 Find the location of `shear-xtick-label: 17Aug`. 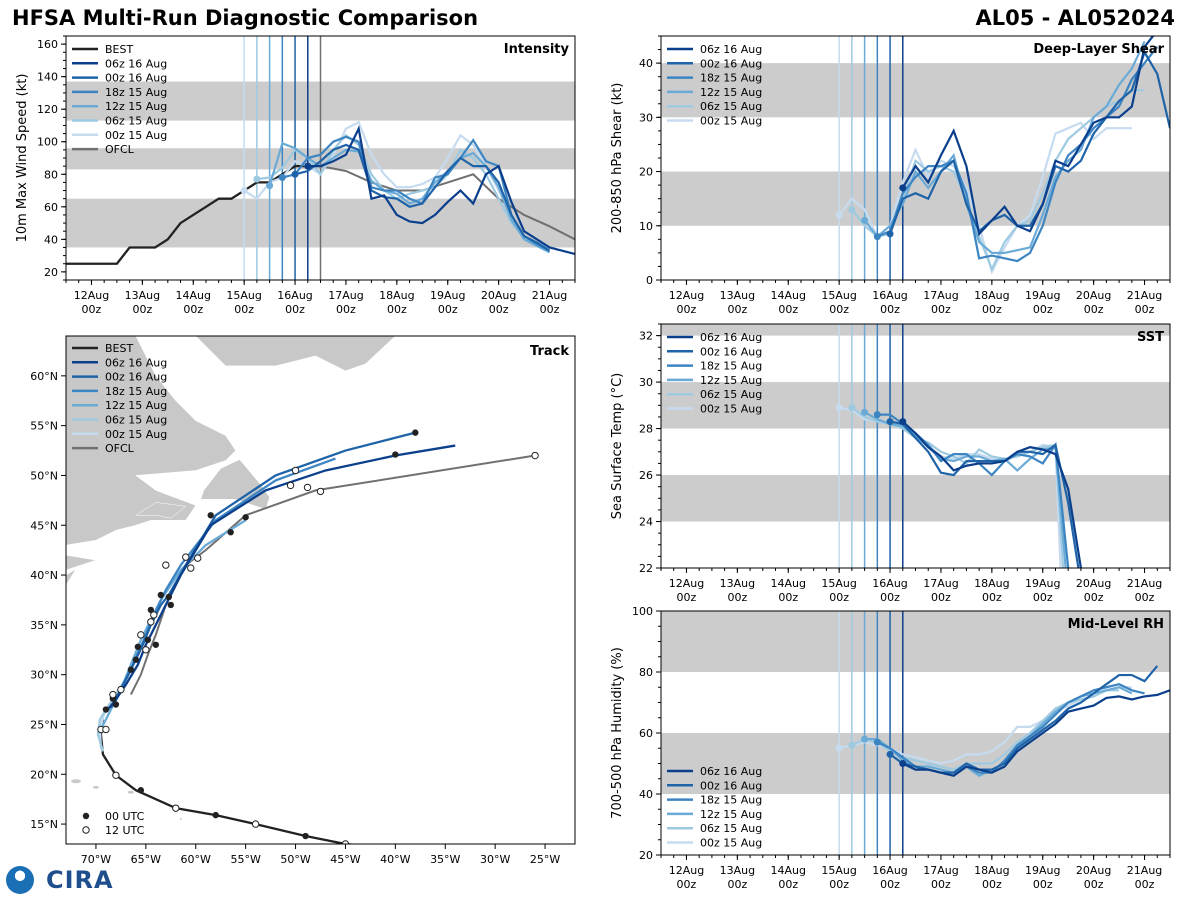

shear-xtick-label: 17Aug is located at coordinates (940, 295).